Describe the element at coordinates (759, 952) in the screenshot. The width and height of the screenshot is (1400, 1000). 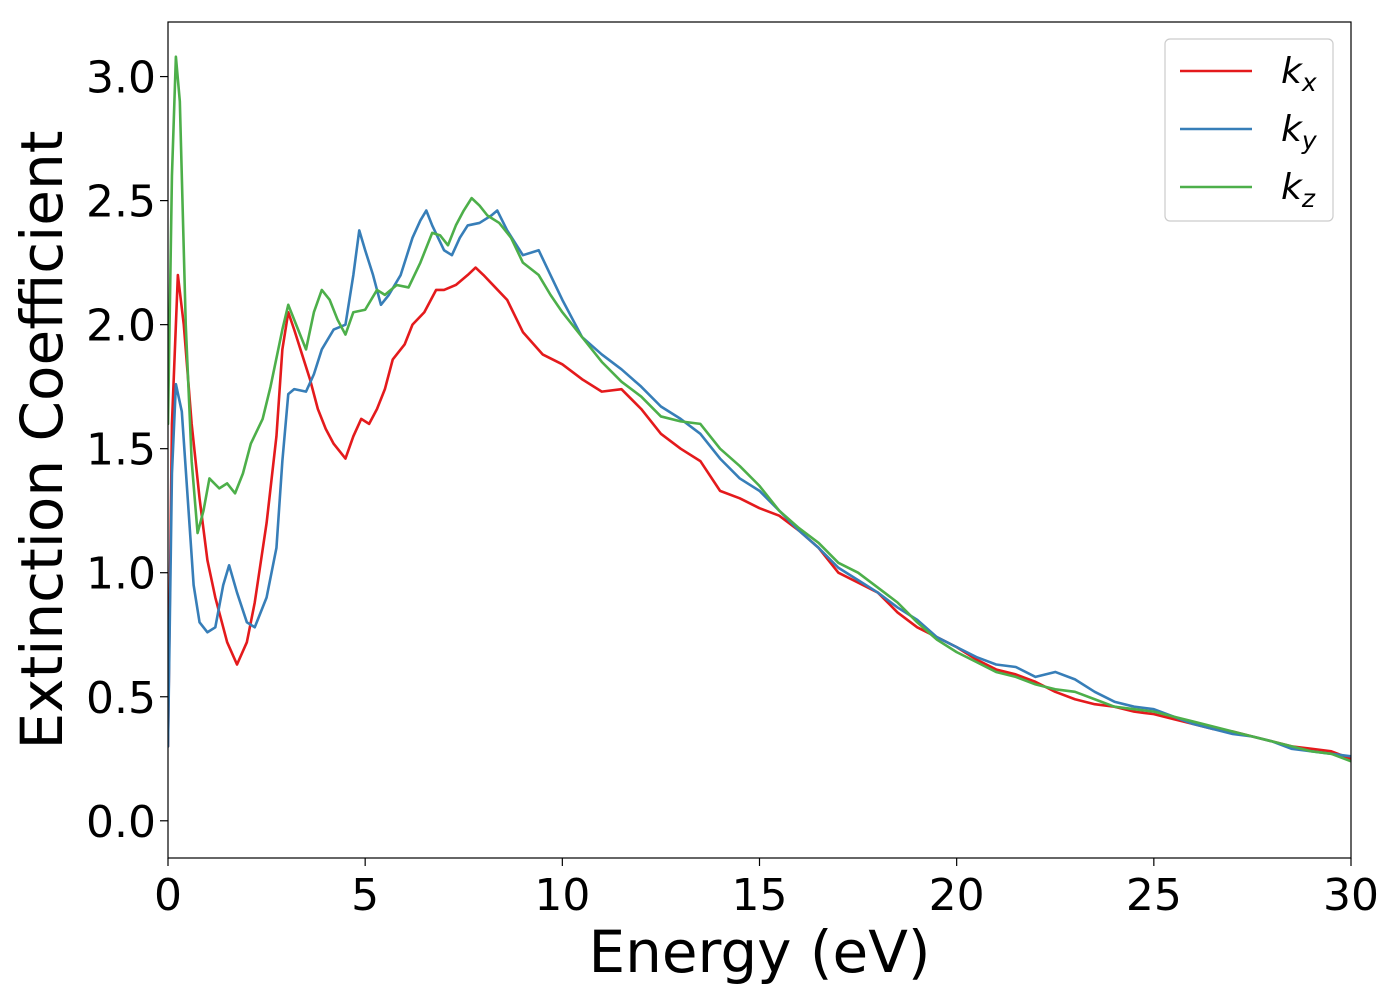
I see `x-axis-title: Energy (eV)` at that location.